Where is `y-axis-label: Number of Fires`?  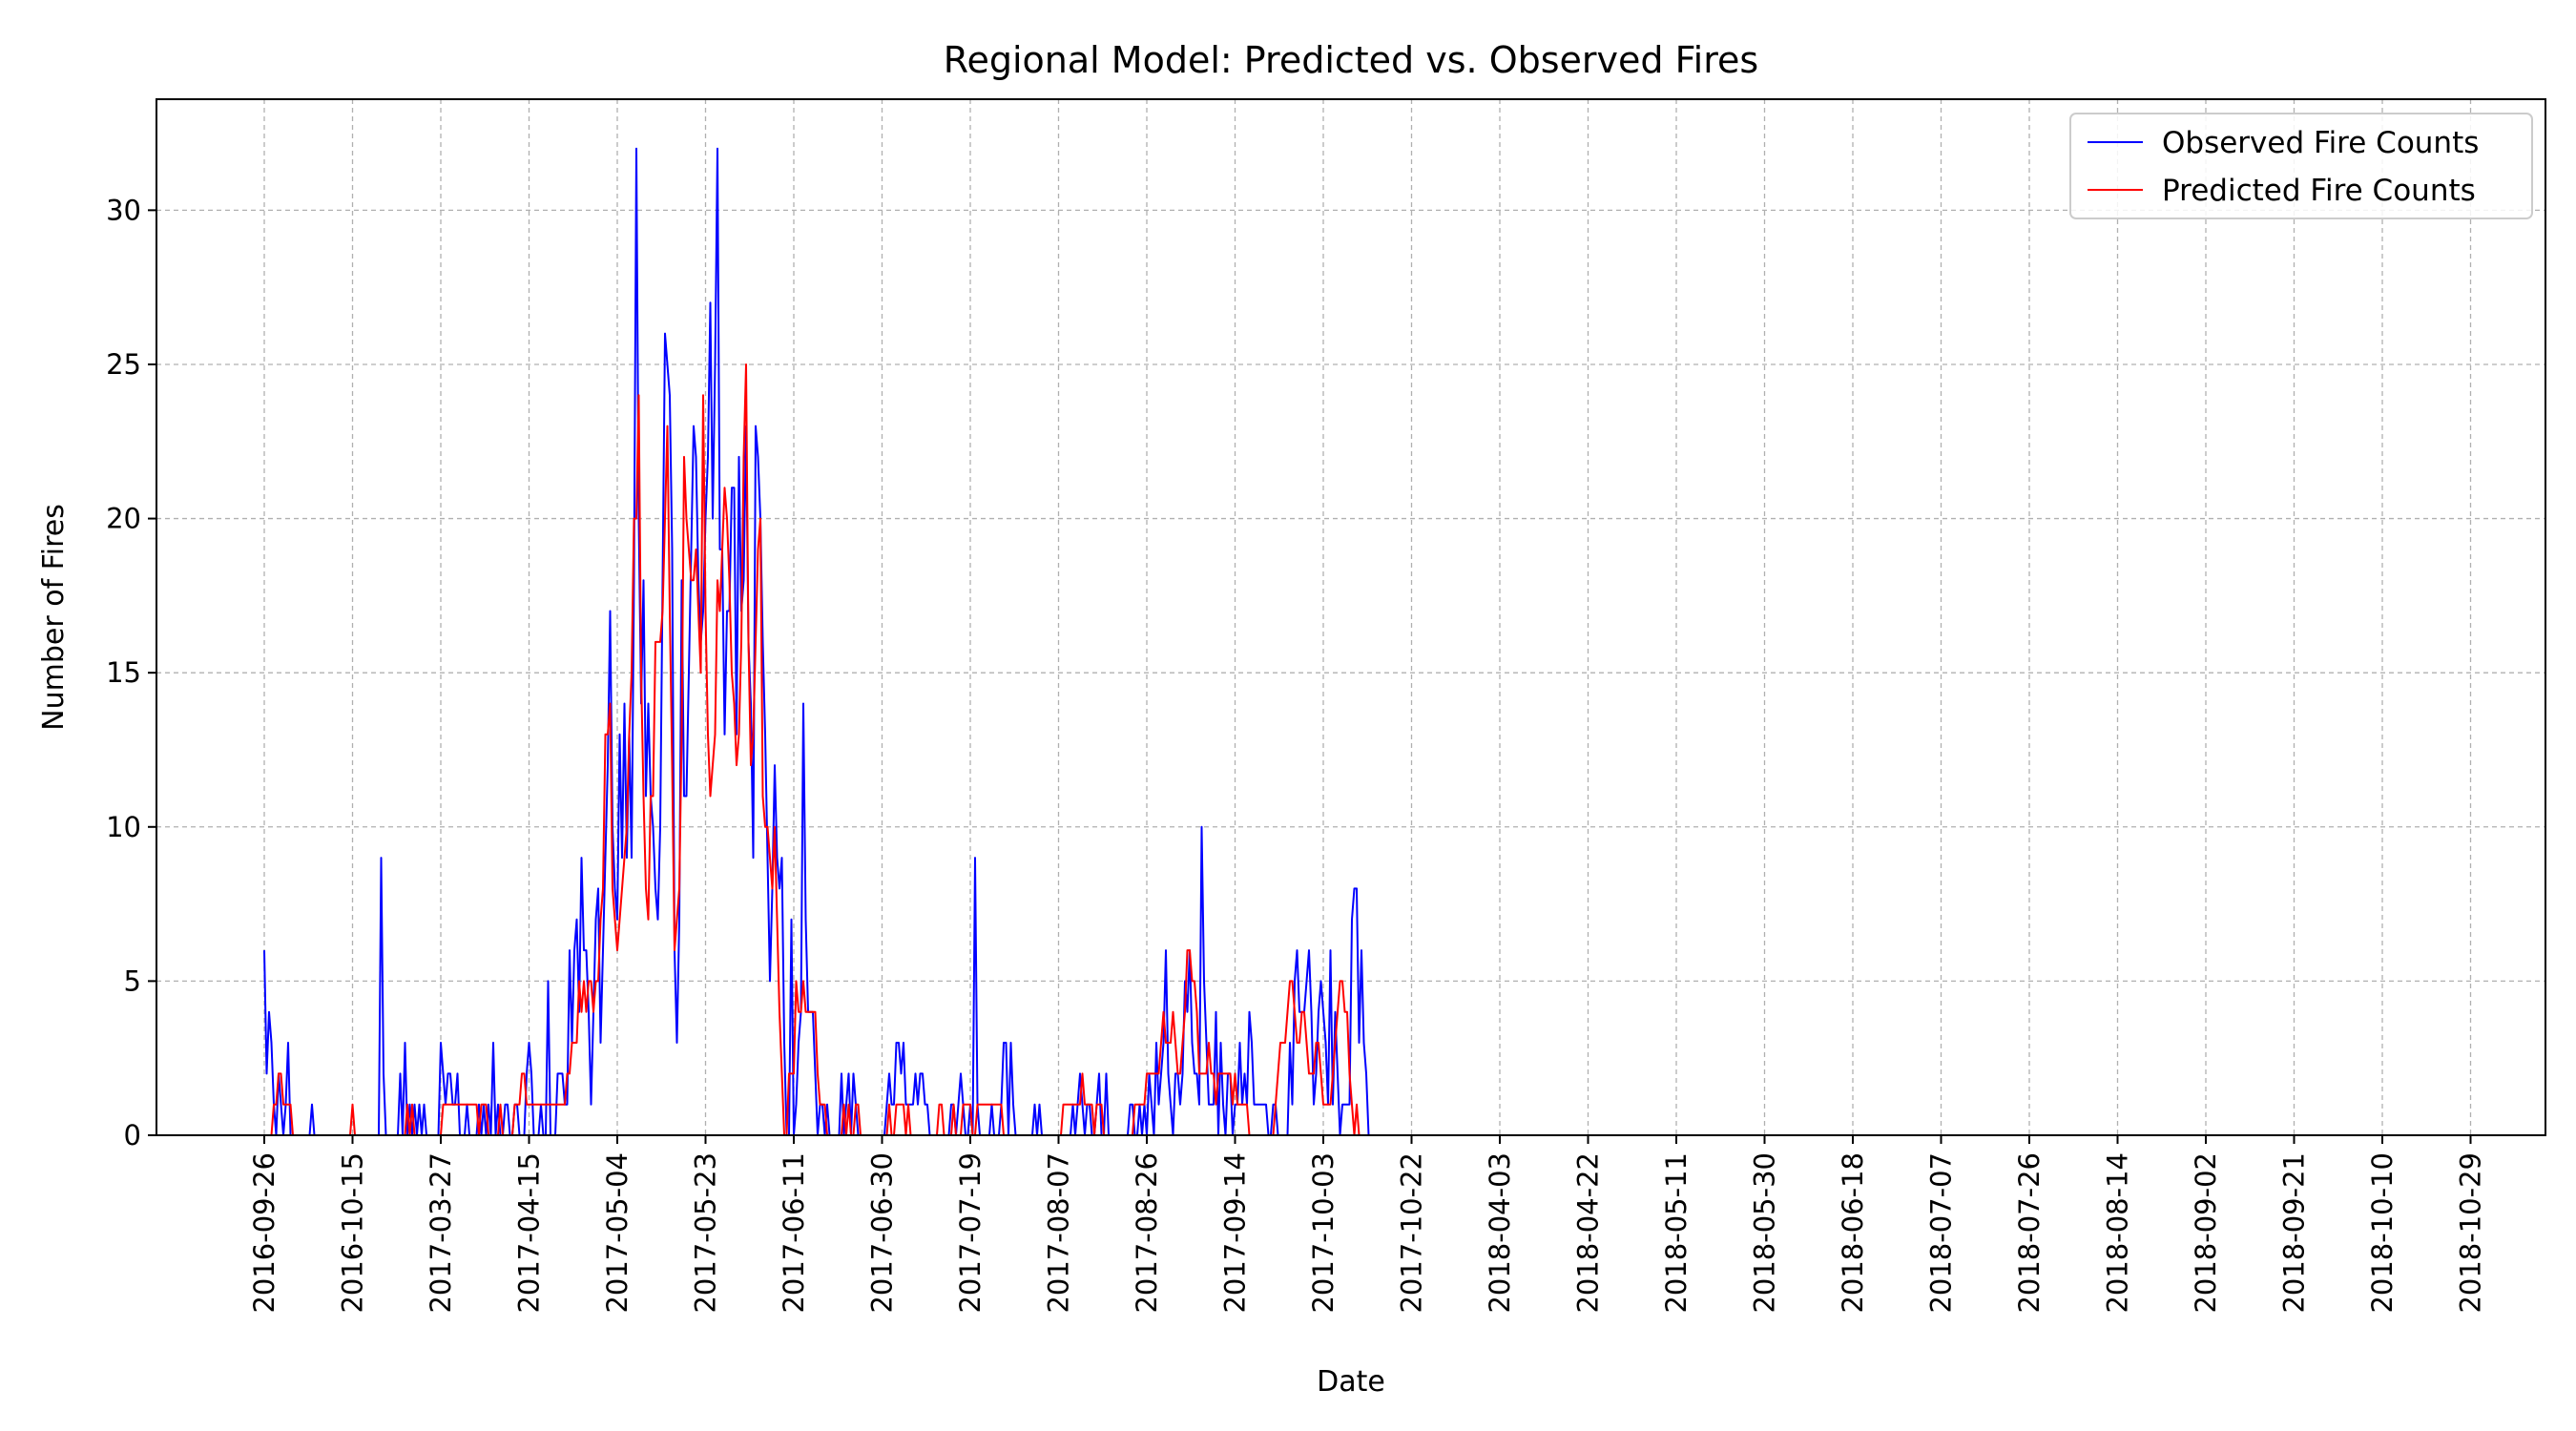
y-axis-label: Number of Fires is located at coordinates (54, 617).